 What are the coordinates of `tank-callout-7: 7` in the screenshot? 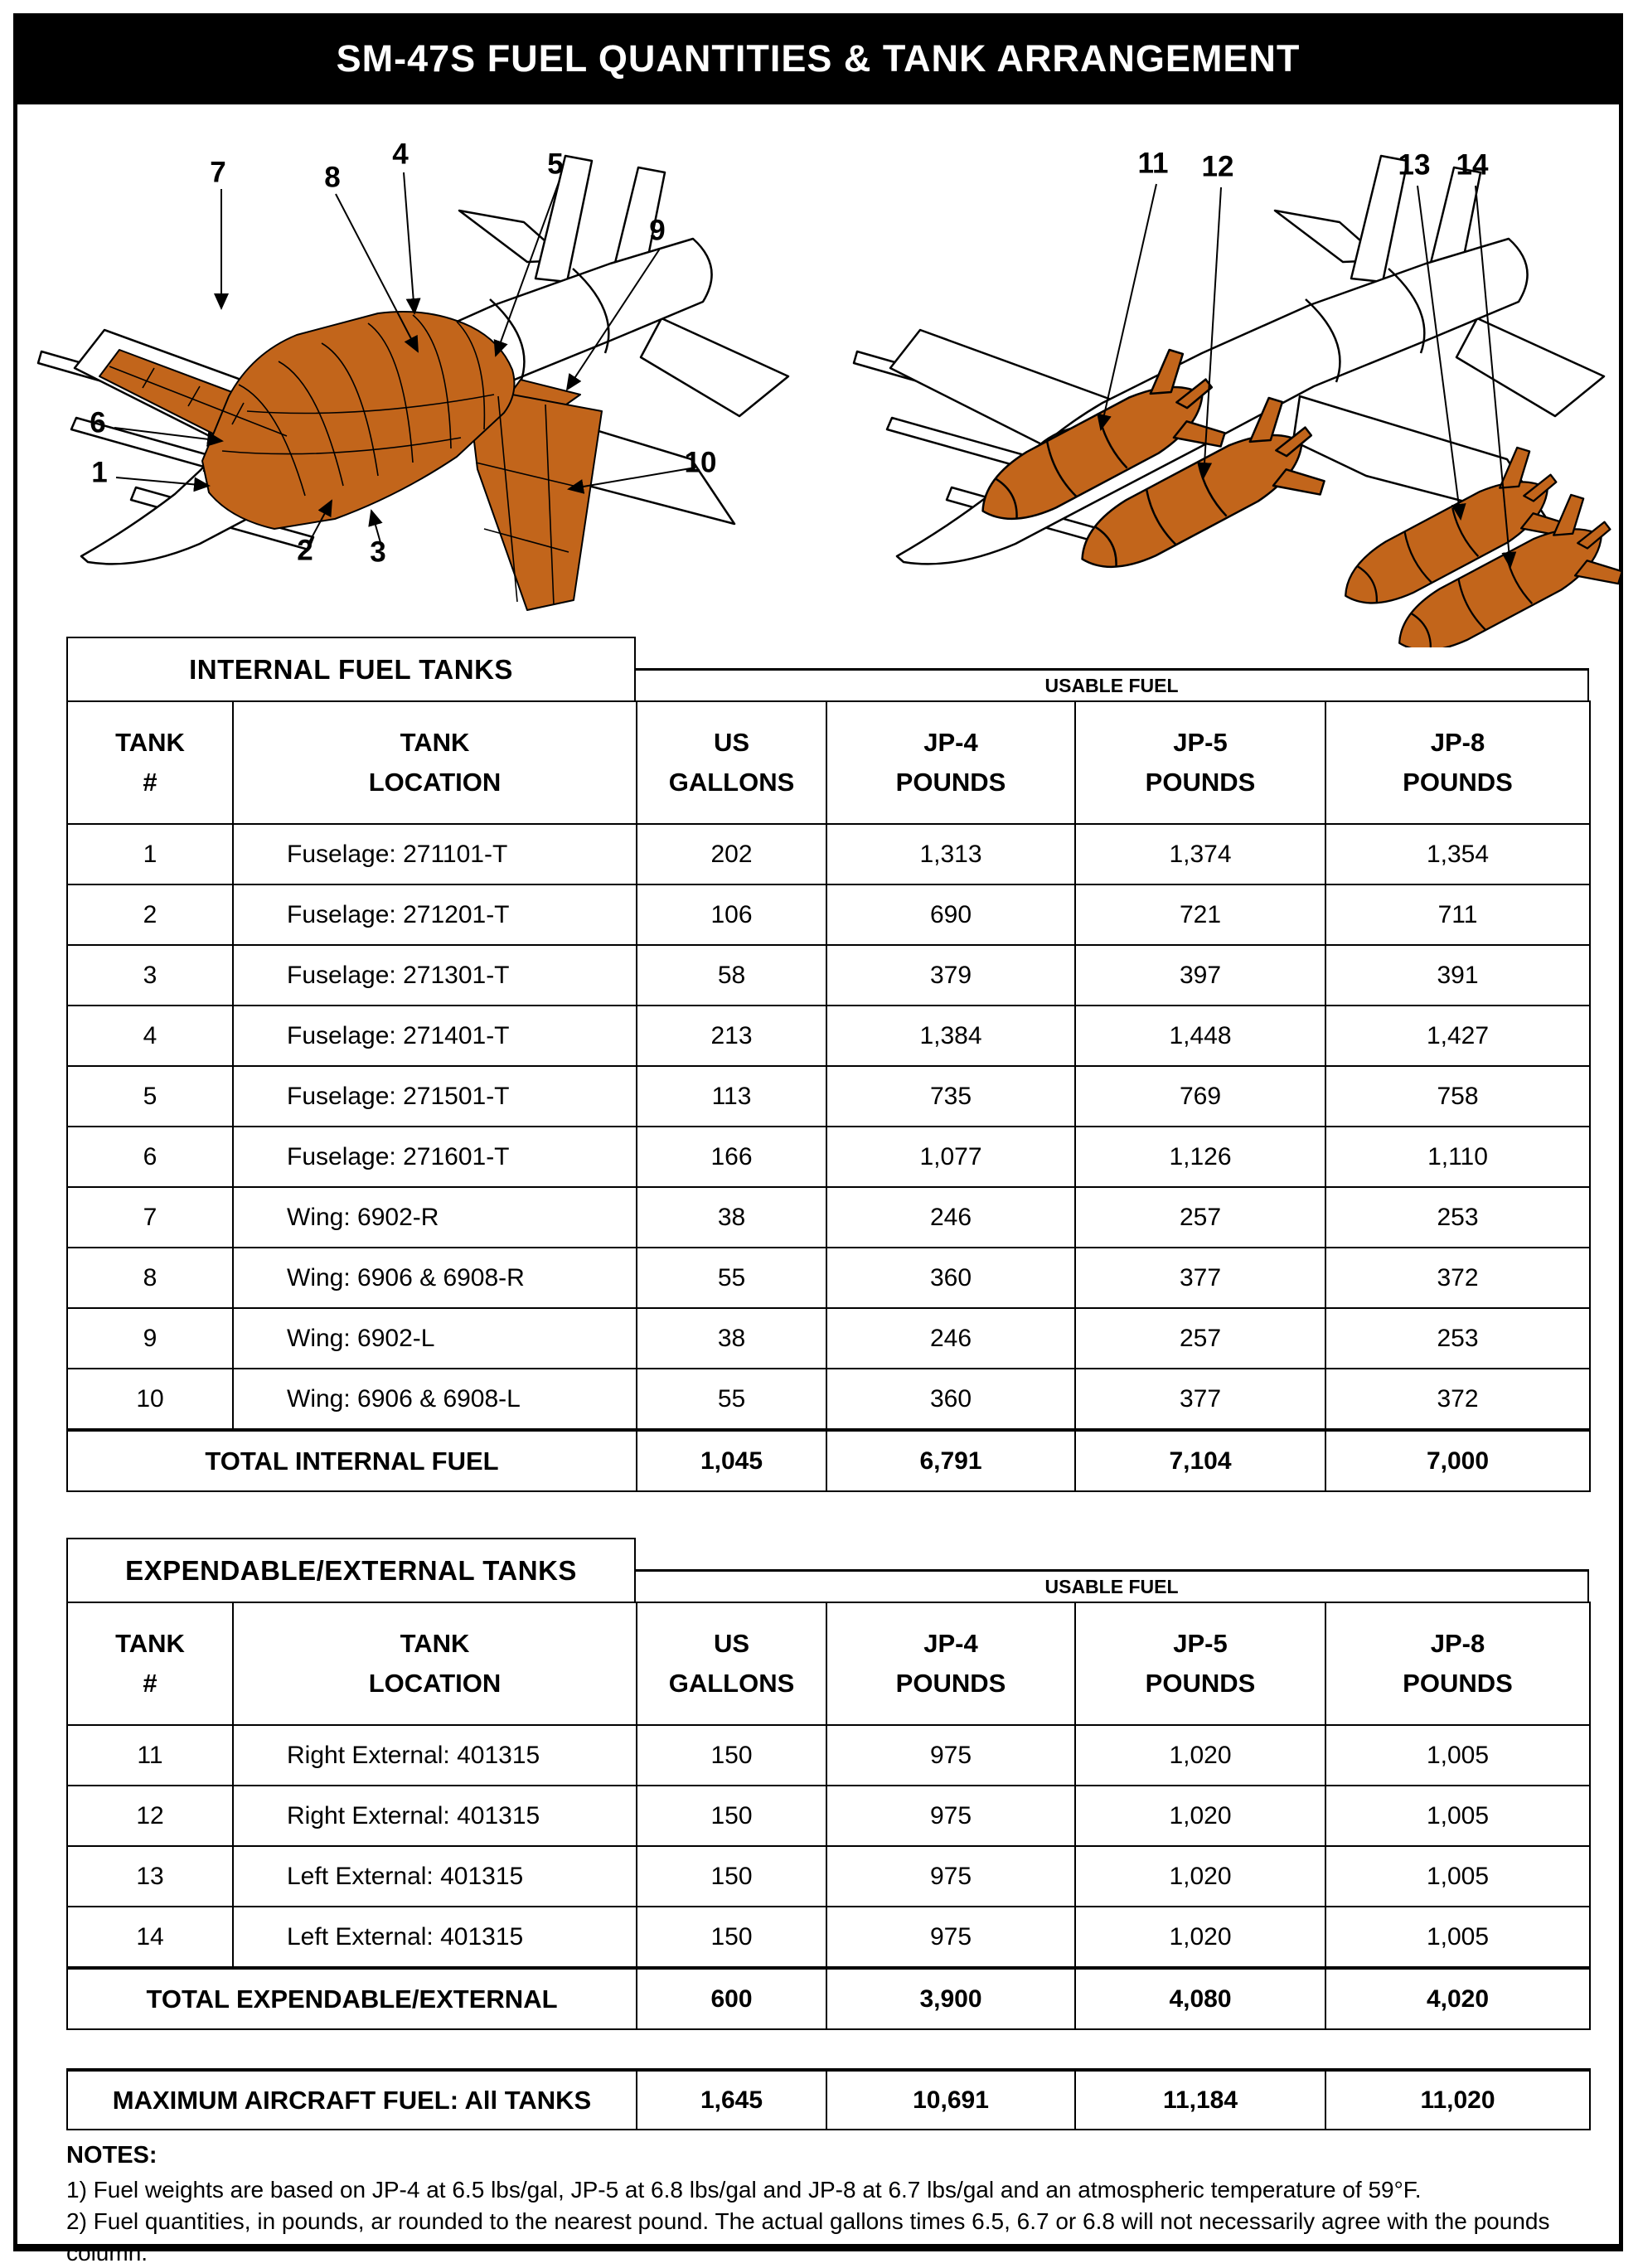 It's located at (218, 172).